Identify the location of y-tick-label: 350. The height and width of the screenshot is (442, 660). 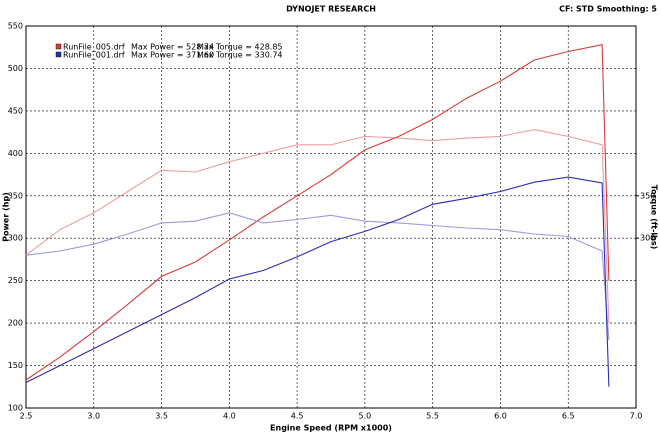
(15, 195).